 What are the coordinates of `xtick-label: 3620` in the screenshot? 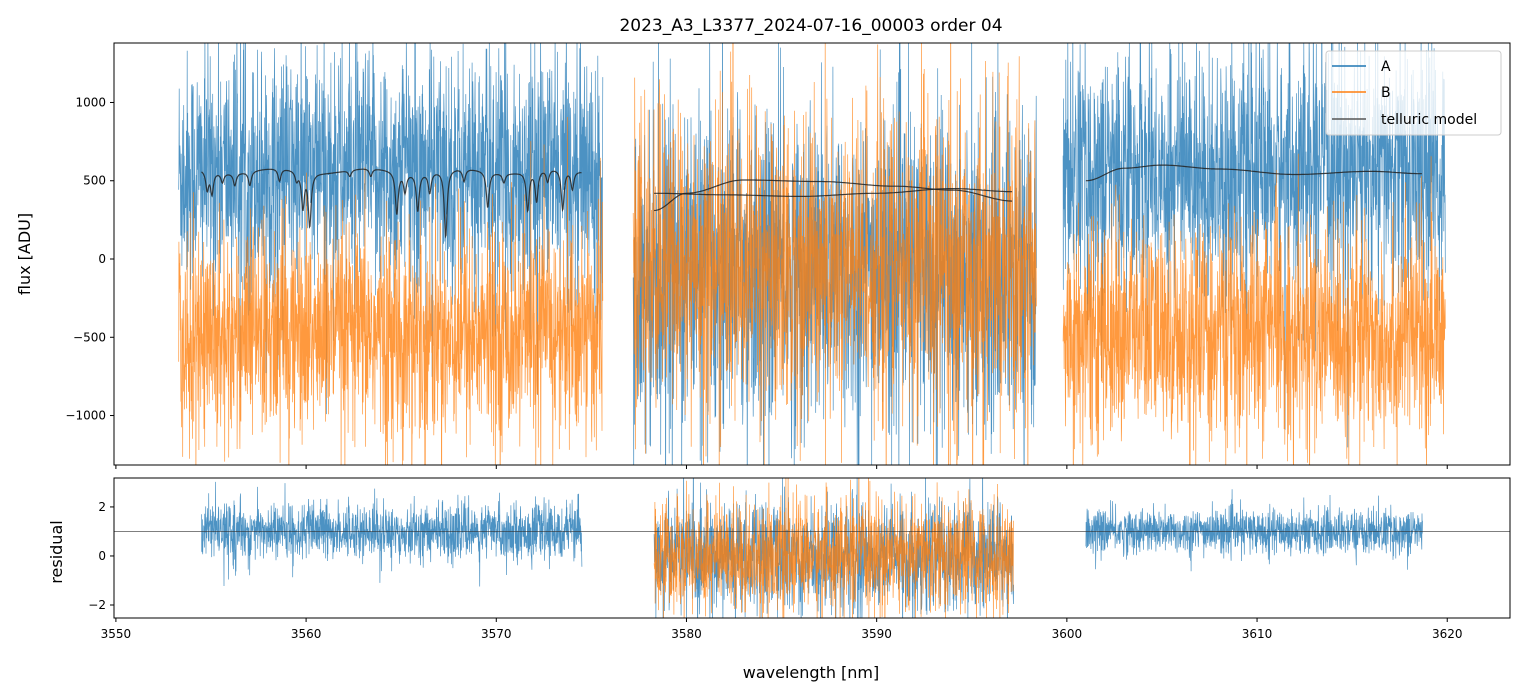 It's located at (1447, 634).